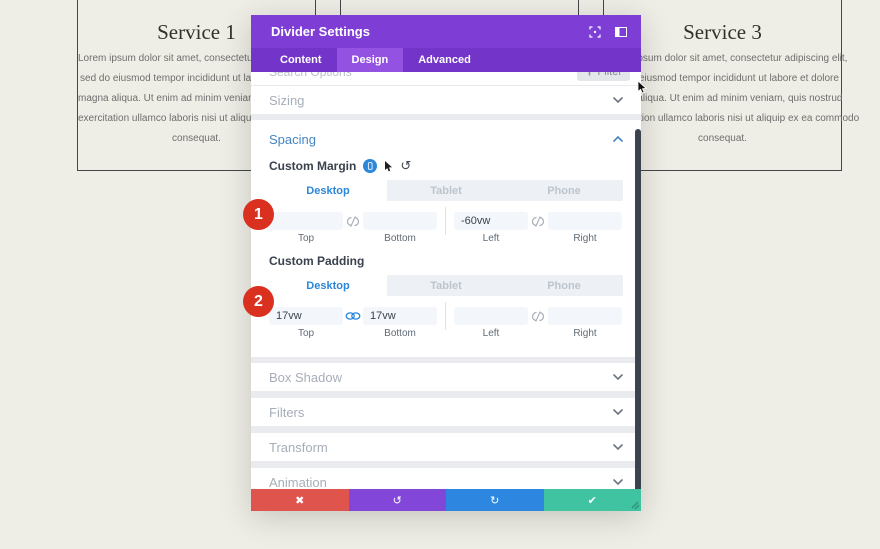 This screenshot has height=549, width=880. I want to click on collapsed-section-row: Box Shadow, so click(446, 377).